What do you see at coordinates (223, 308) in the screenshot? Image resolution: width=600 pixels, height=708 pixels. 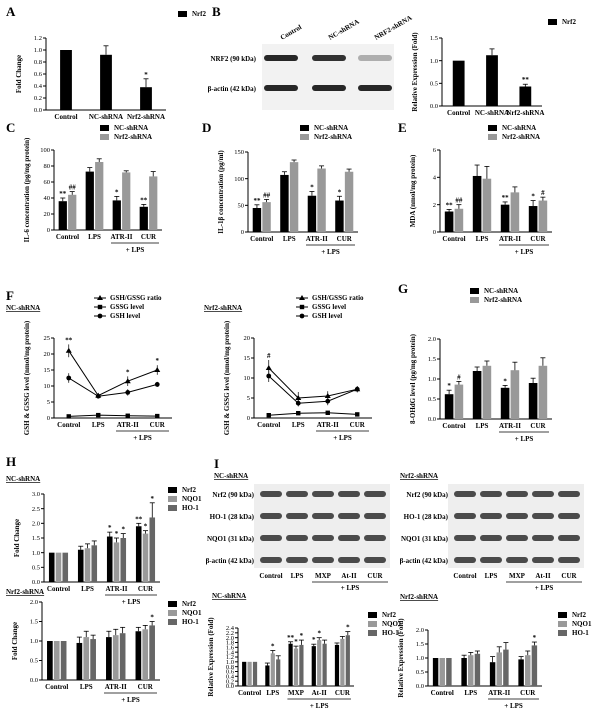 I see `f2-subtitle: Nrf2-shRNA` at bounding box center [223, 308].